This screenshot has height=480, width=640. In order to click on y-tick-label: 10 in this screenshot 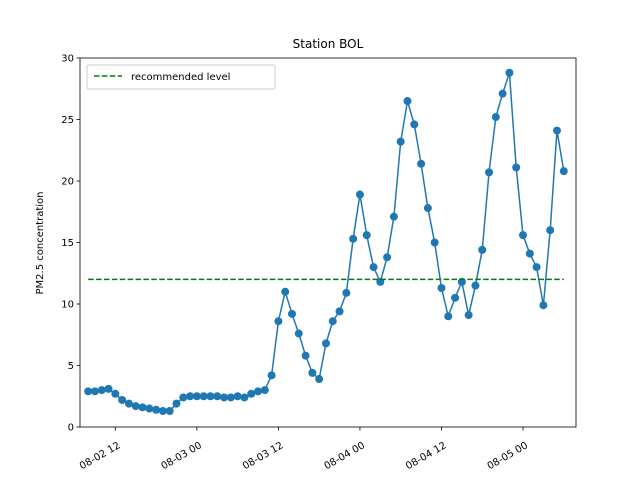, I will do `click(67, 305)`.